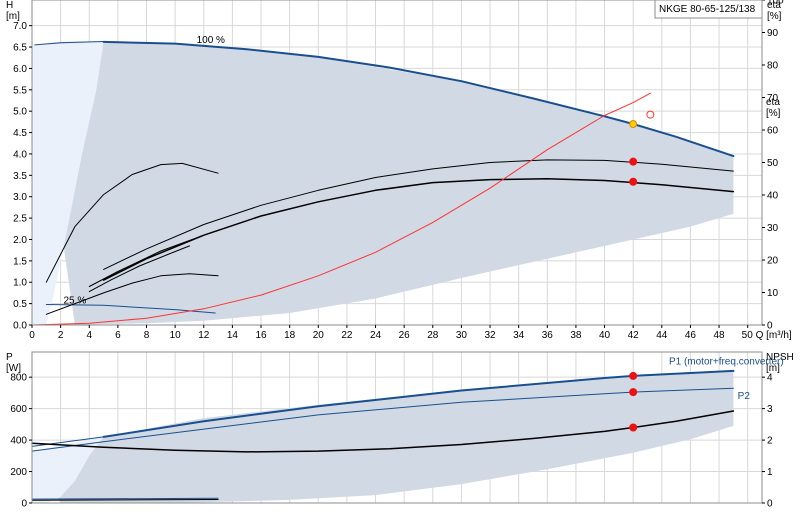  What do you see at coordinates (9, 357) in the screenshot?
I see `y-axis-title: P` at bounding box center [9, 357].